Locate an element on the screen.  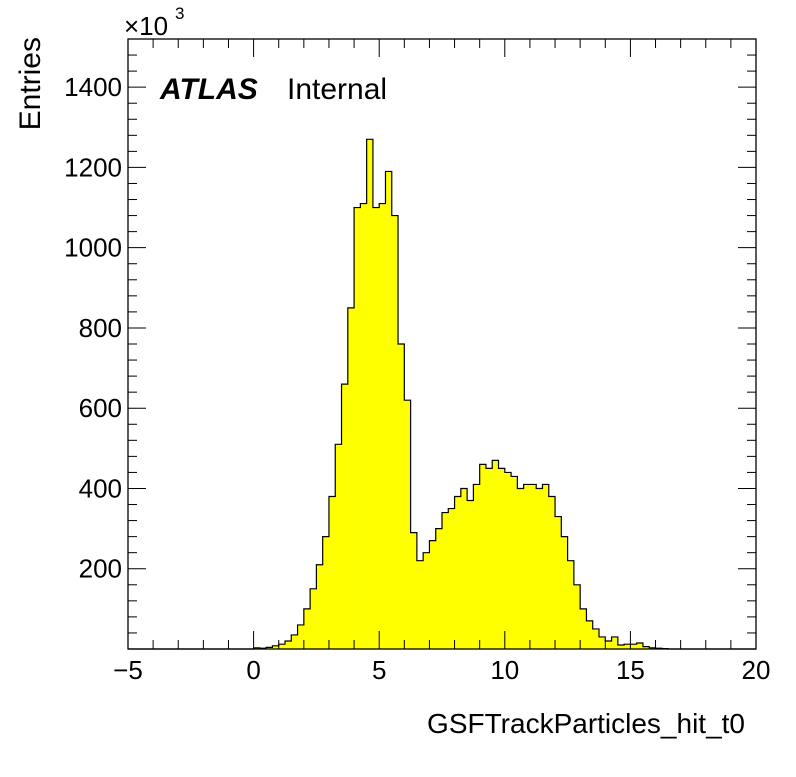
x-tick-label: −5 is located at coordinates (128, 670).